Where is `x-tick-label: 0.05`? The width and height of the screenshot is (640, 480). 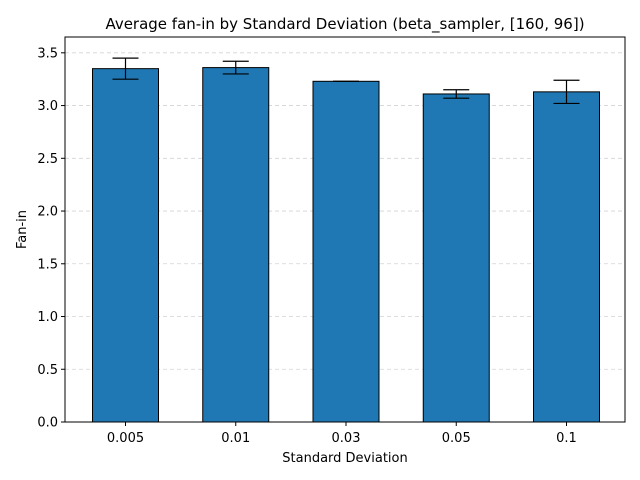
x-tick-label: 0.05 is located at coordinates (456, 438).